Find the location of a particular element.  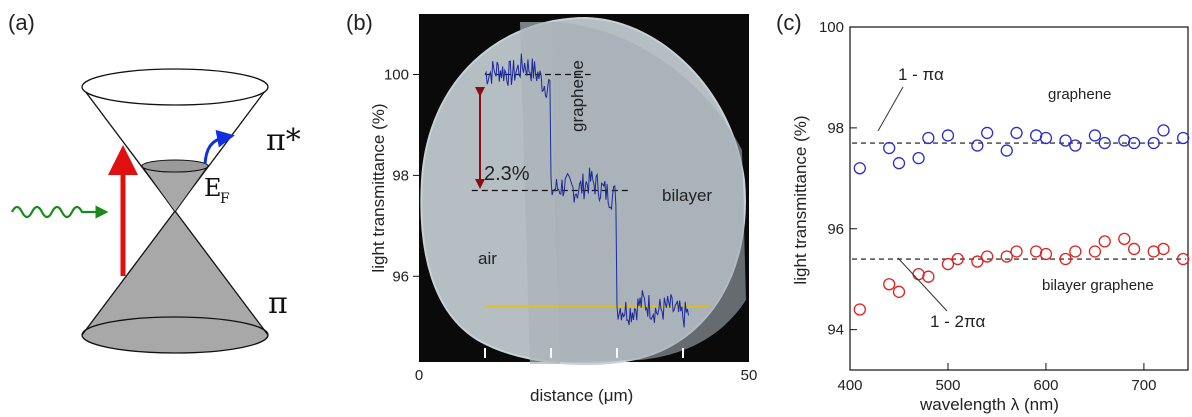

upper-cone-rim is located at coordinates (175, 87).